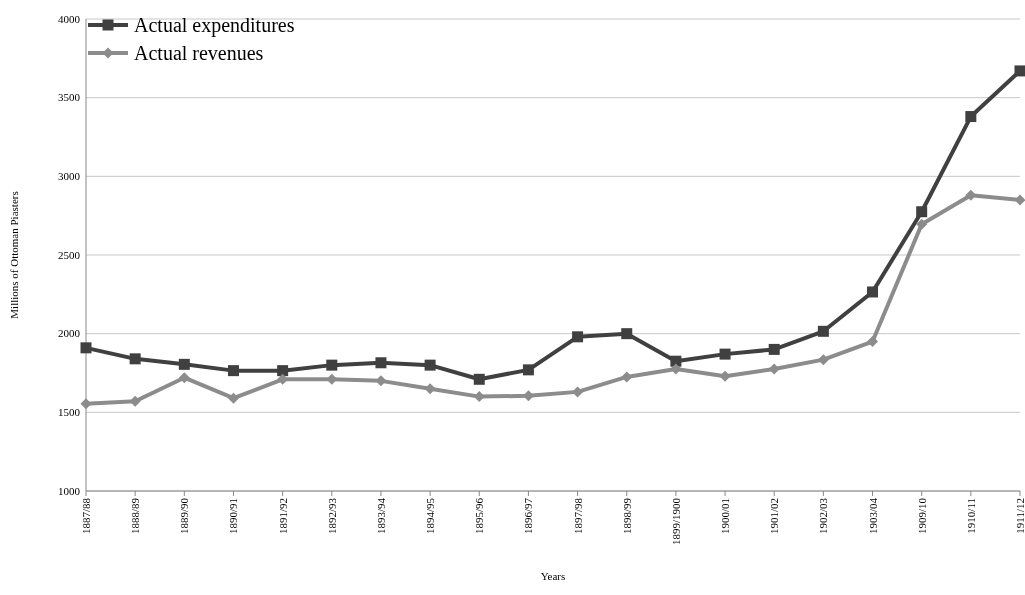  I want to click on x-axis-title: Years, so click(553, 576).